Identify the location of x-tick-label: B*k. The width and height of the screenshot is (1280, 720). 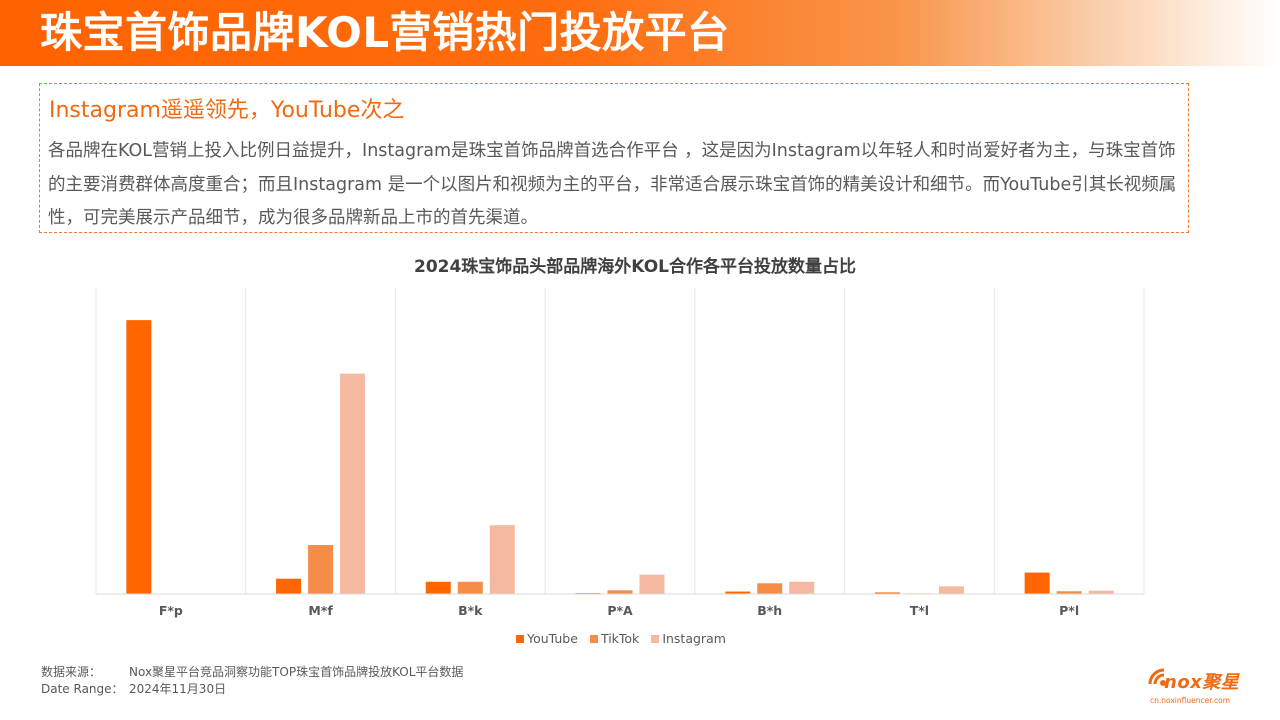
(470, 610).